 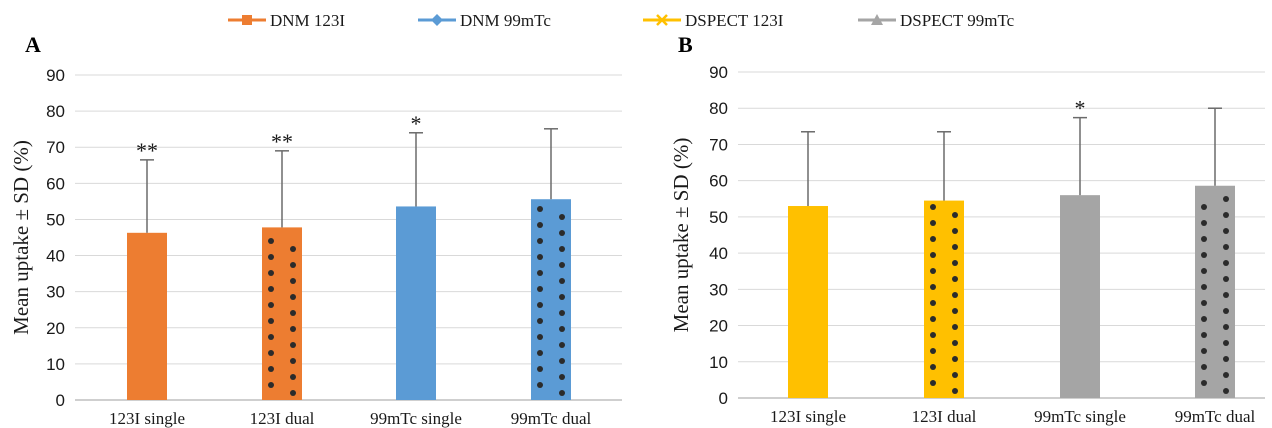 I want to click on y-tick-label: 20, so click(x=55, y=328).